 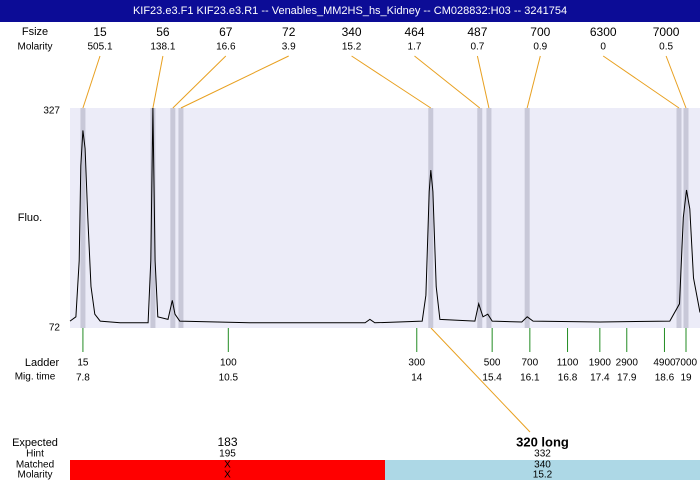 What do you see at coordinates (30, 218) in the screenshot?
I see `y-axis-label: Fluo.` at bounding box center [30, 218].